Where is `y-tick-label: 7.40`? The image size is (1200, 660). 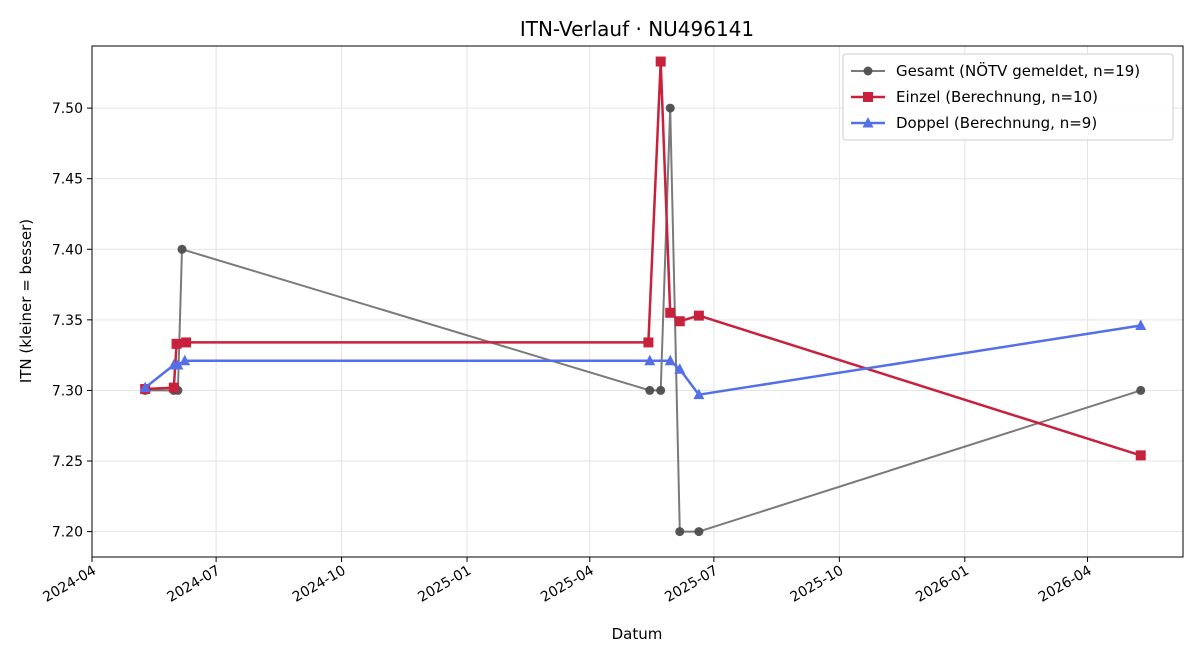
y-tick-label: 7.40 is located at coordinates (67, 250).